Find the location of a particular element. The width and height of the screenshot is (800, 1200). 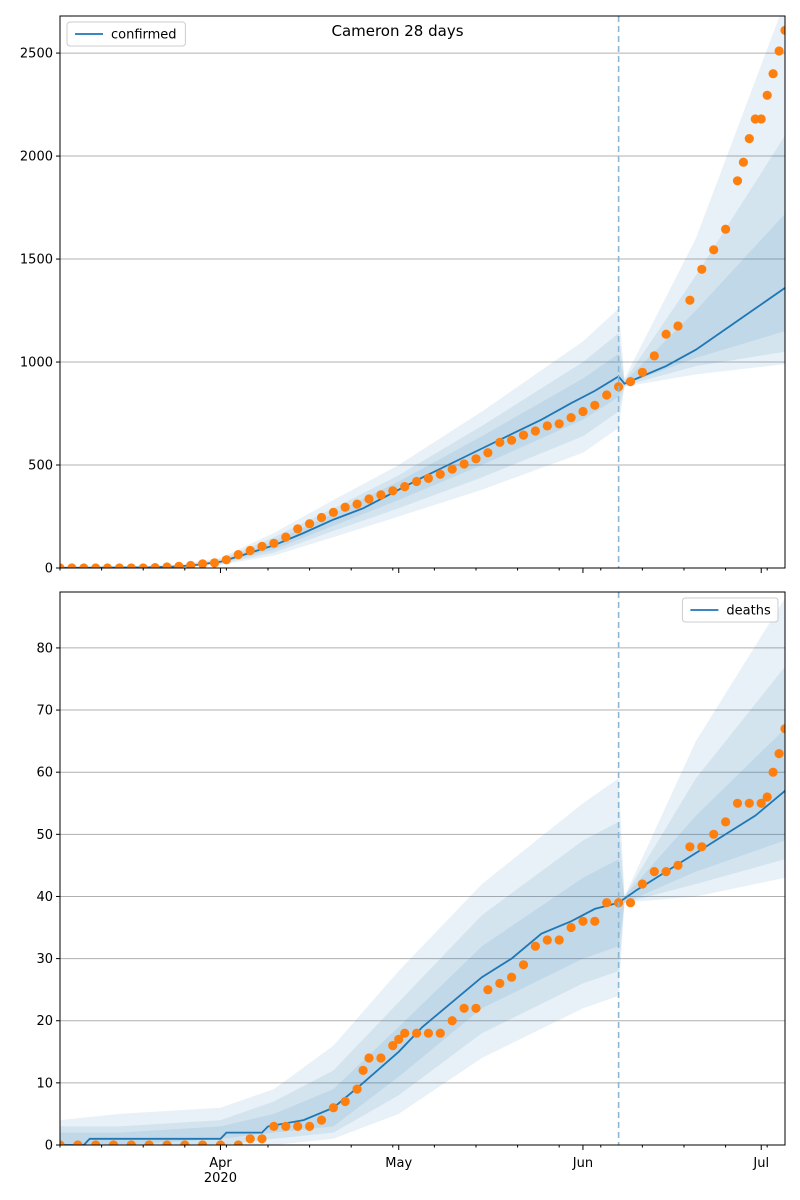

y-tick-label: 1500 is located at coordinates (36, 260).